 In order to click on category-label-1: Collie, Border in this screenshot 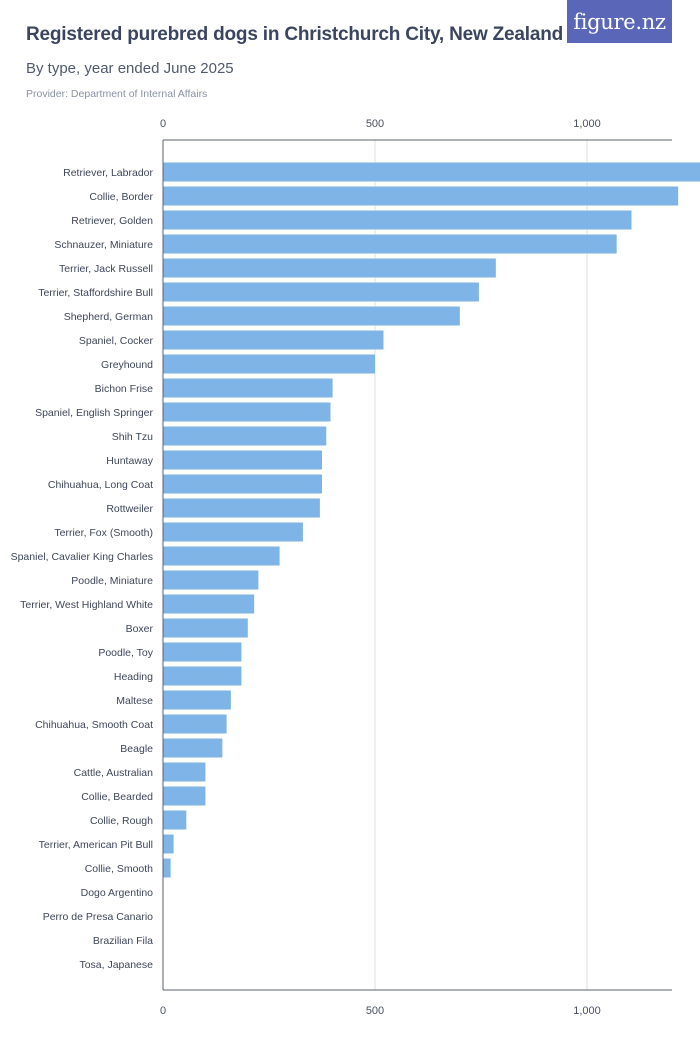, I will do `click(121, 197)`.